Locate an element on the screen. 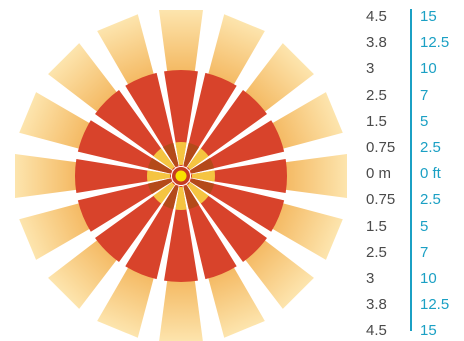 The width and height of the screenshot is (464, 341). imperial-label: 0 ft is located at coordinates (430, 174).